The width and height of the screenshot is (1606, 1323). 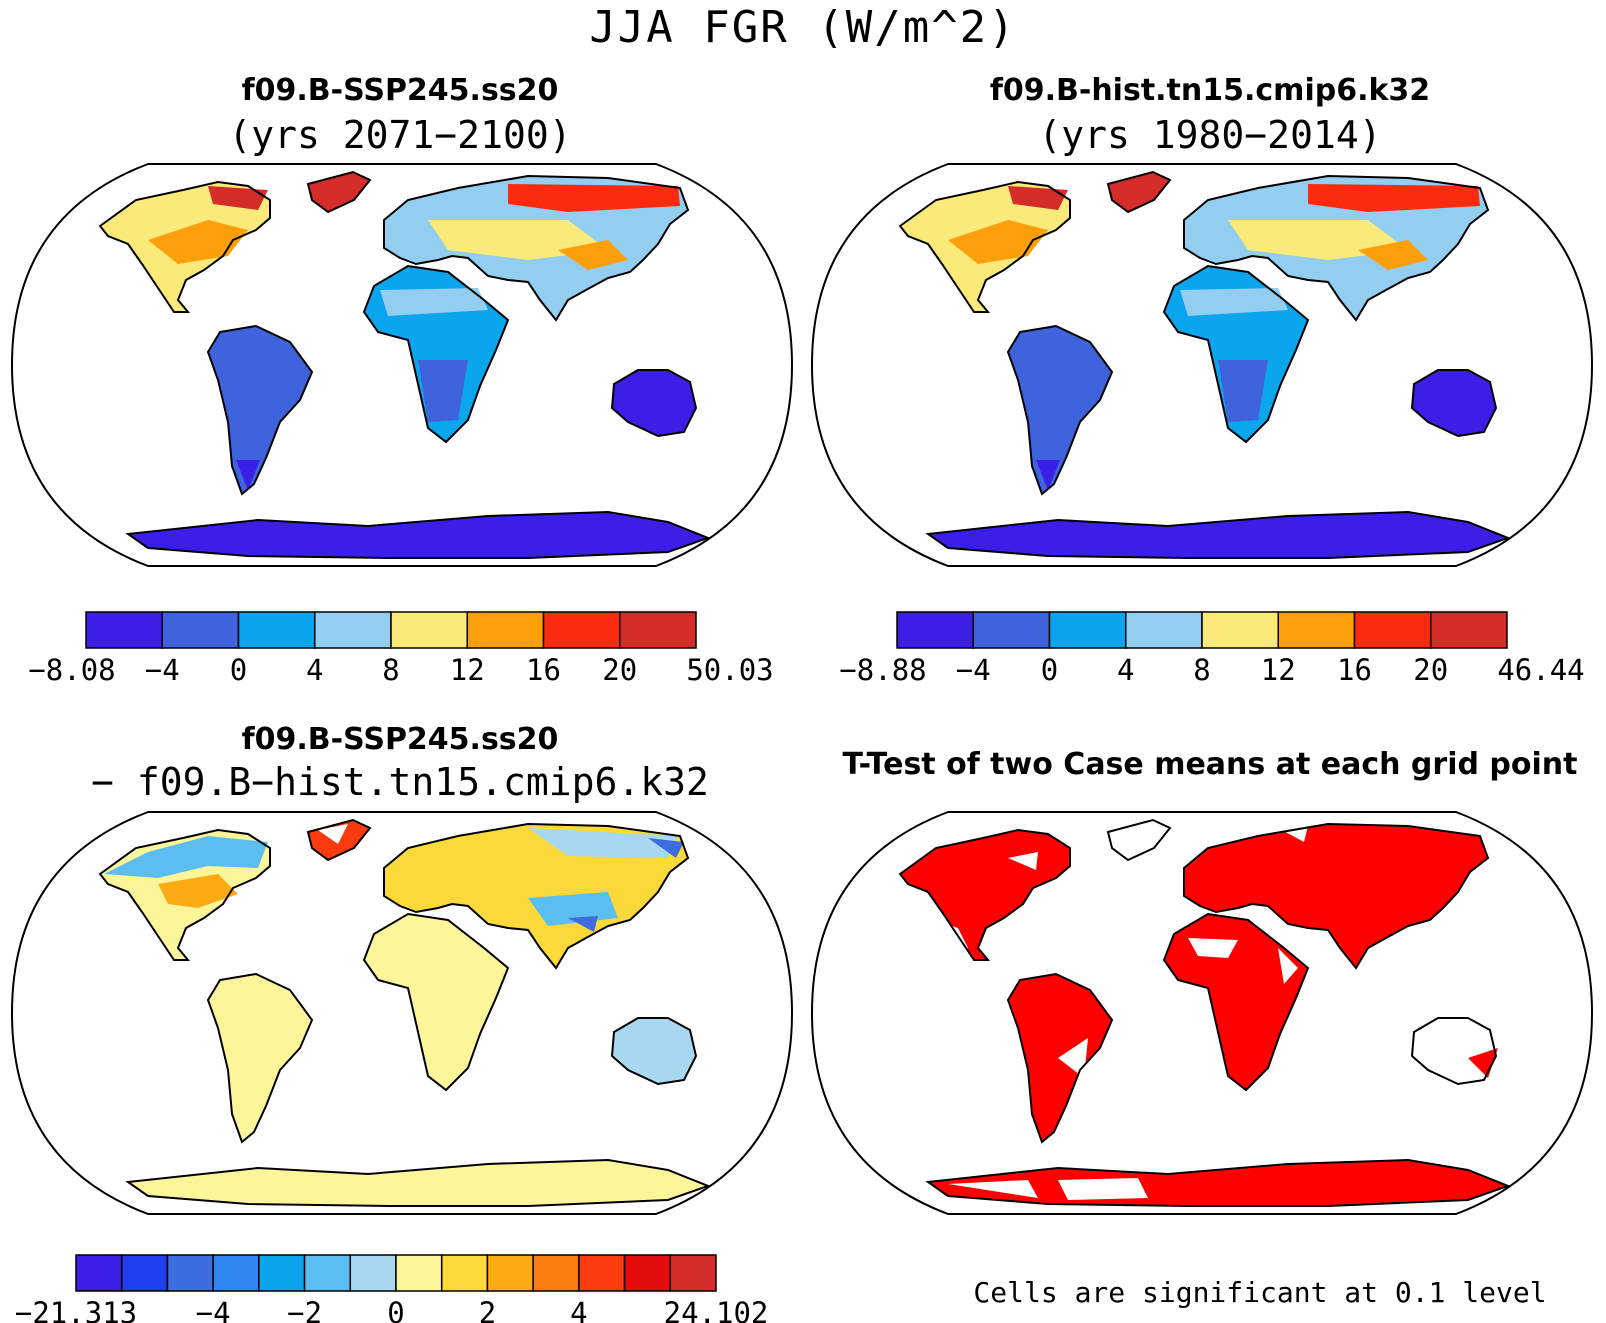 I want to click on panel-1-title: f09.B-SSP245.ss20, so click(x=400, y=90).